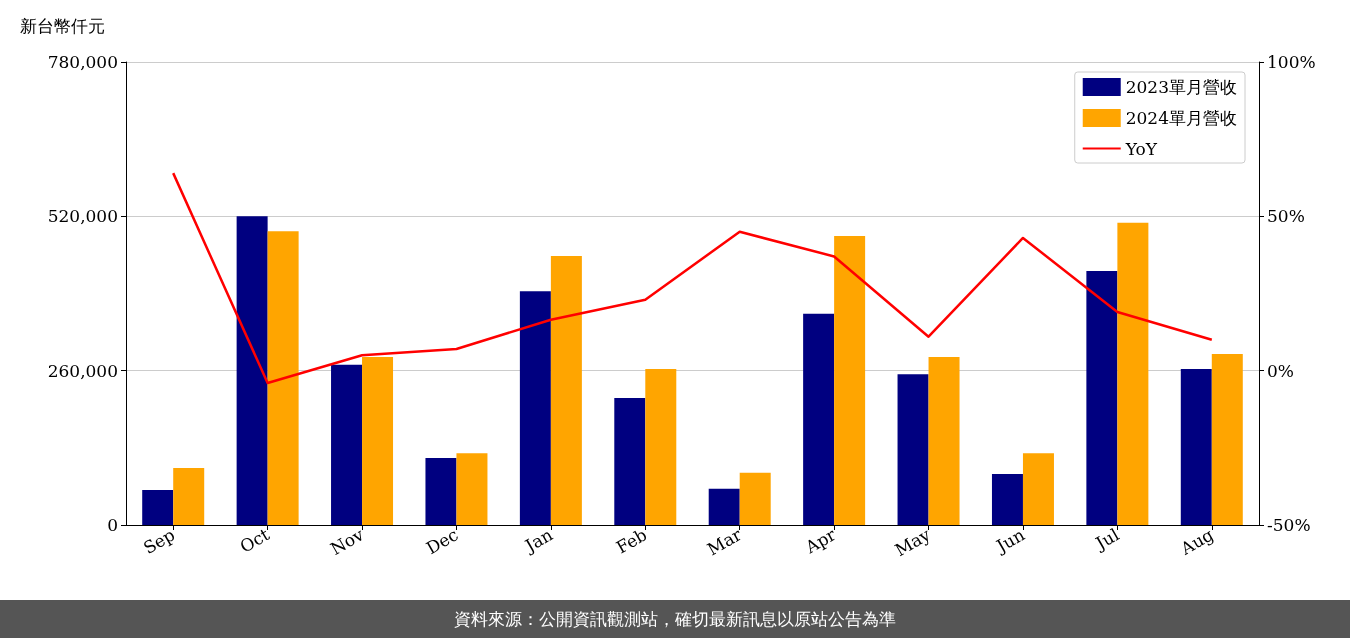  Describe the element at coordinates (724, 541) in the screenshot. I see `x-tick-label: Mar` at that location.